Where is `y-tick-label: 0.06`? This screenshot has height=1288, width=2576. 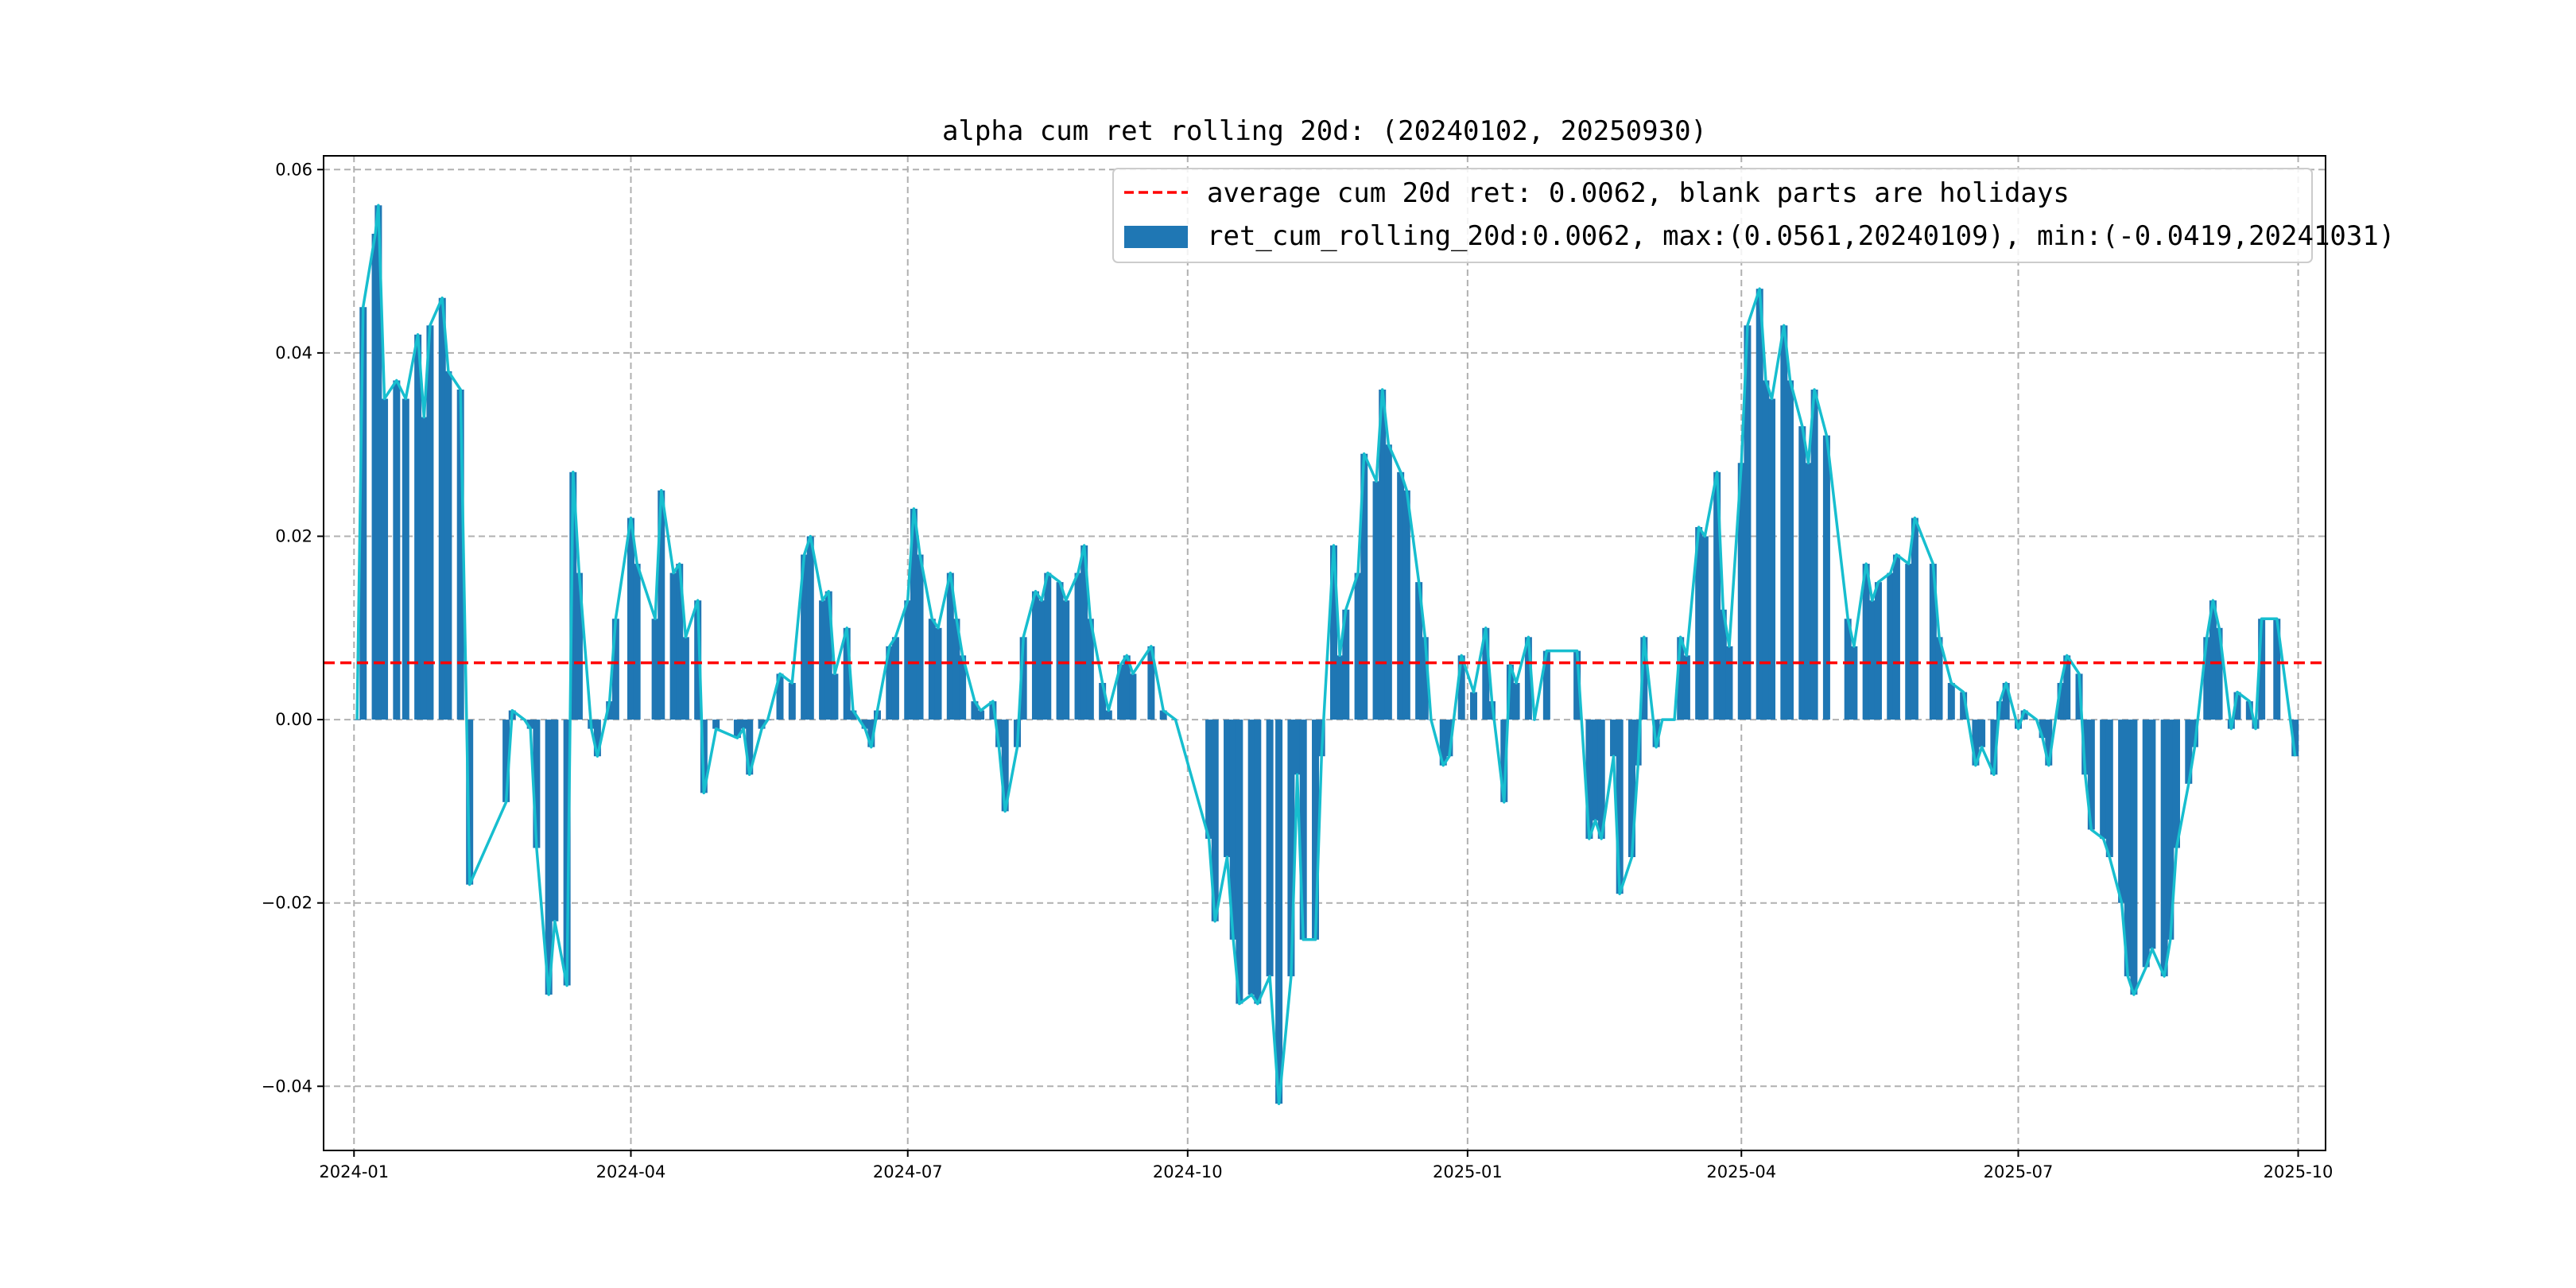
y-tick-label: 0.06 is located at coordinates (293, 170).